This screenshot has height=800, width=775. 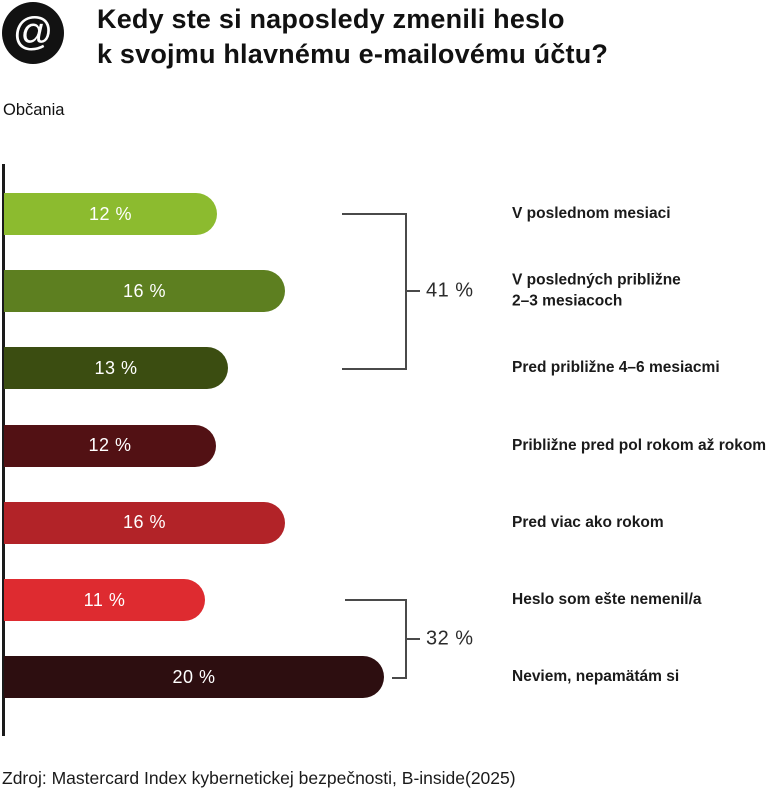 What do you see at coordinates (639, 445) in the screenshot?
I see `category-label-4: Približne pred pol rokom až rokom` at bounding box center [639, 445].